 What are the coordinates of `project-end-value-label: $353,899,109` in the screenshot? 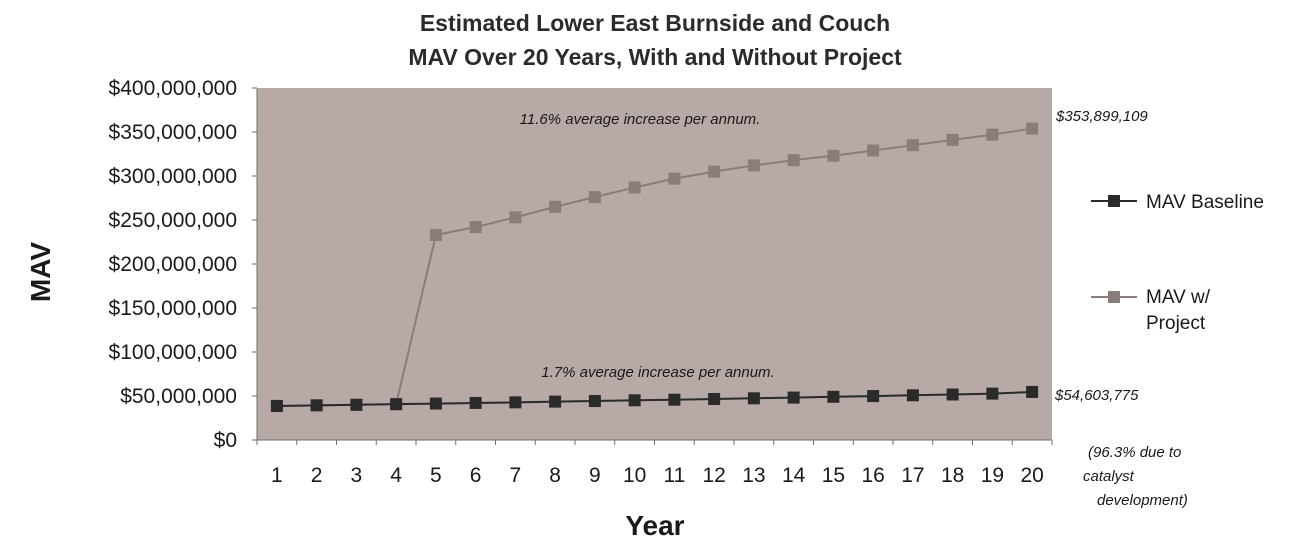 It's located at (1101, 116).